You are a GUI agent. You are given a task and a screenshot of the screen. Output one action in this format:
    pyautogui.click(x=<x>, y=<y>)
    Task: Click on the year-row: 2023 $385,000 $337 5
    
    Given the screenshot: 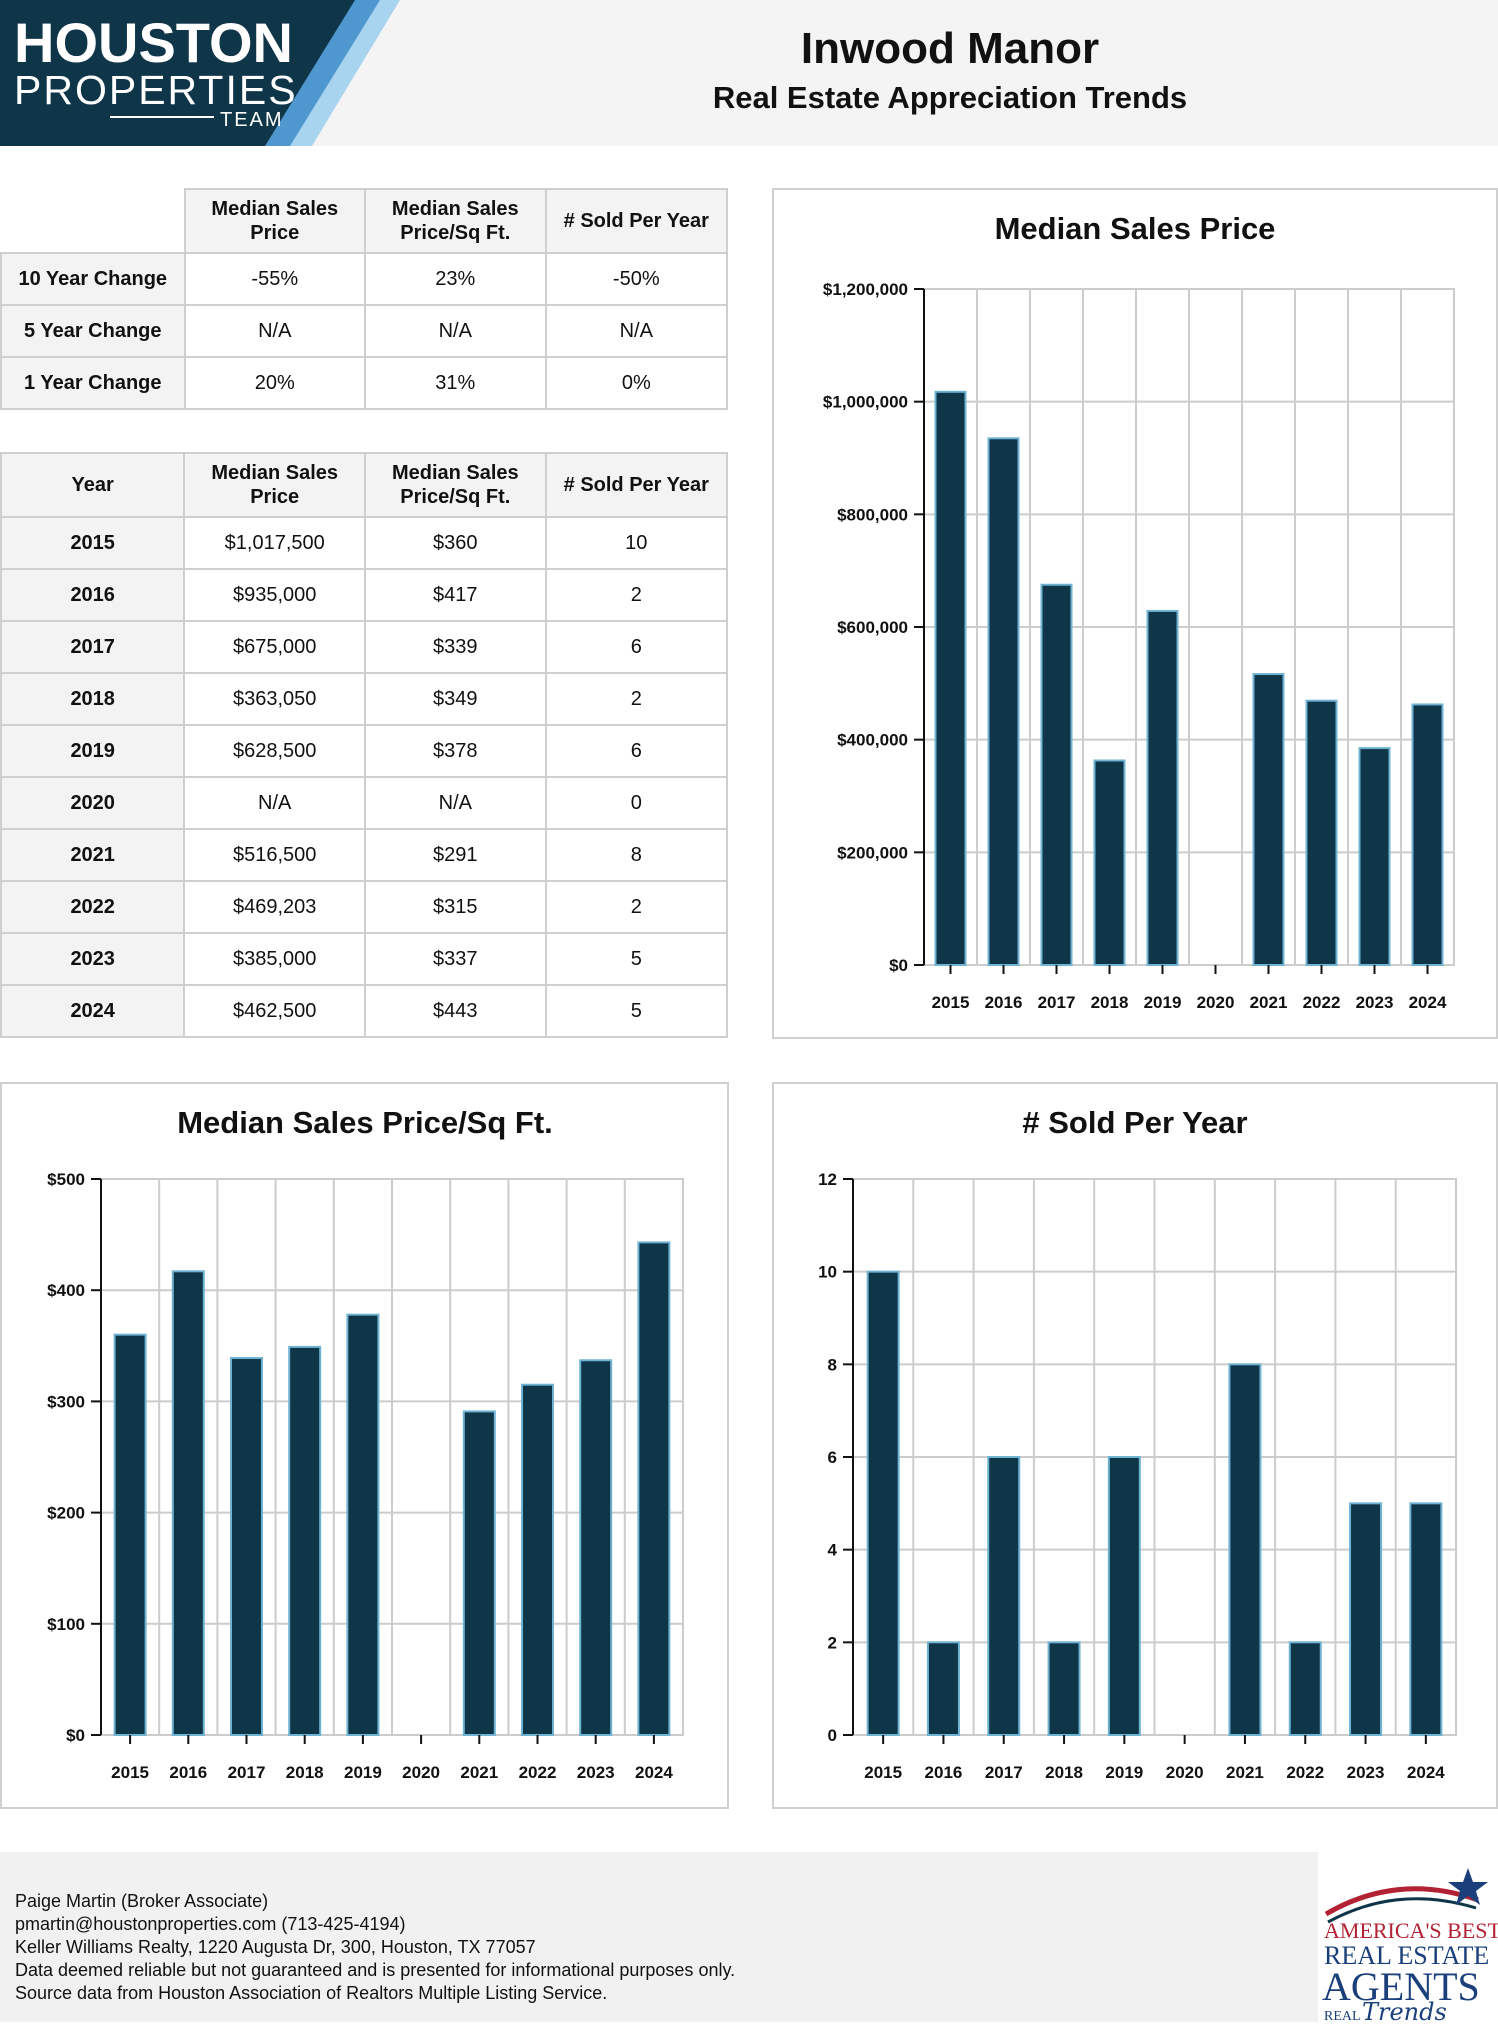 What is the action you would take?
    pyautogui.click(x=364, y=959)
    